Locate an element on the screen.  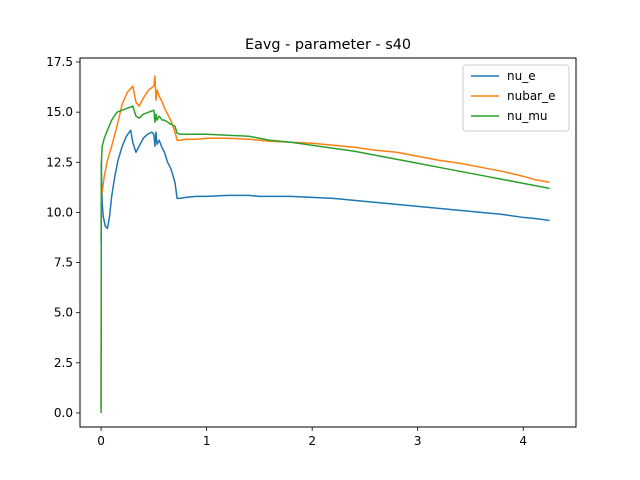
x-tick-label: 1 is located at coordinates (207, 441).